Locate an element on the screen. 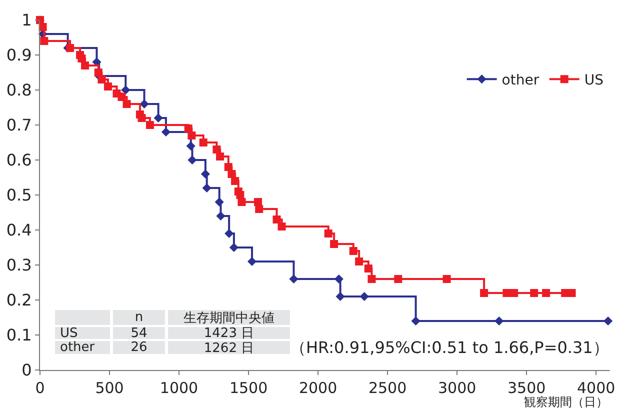  annotation: 54 is located at coordinates (139, 333).